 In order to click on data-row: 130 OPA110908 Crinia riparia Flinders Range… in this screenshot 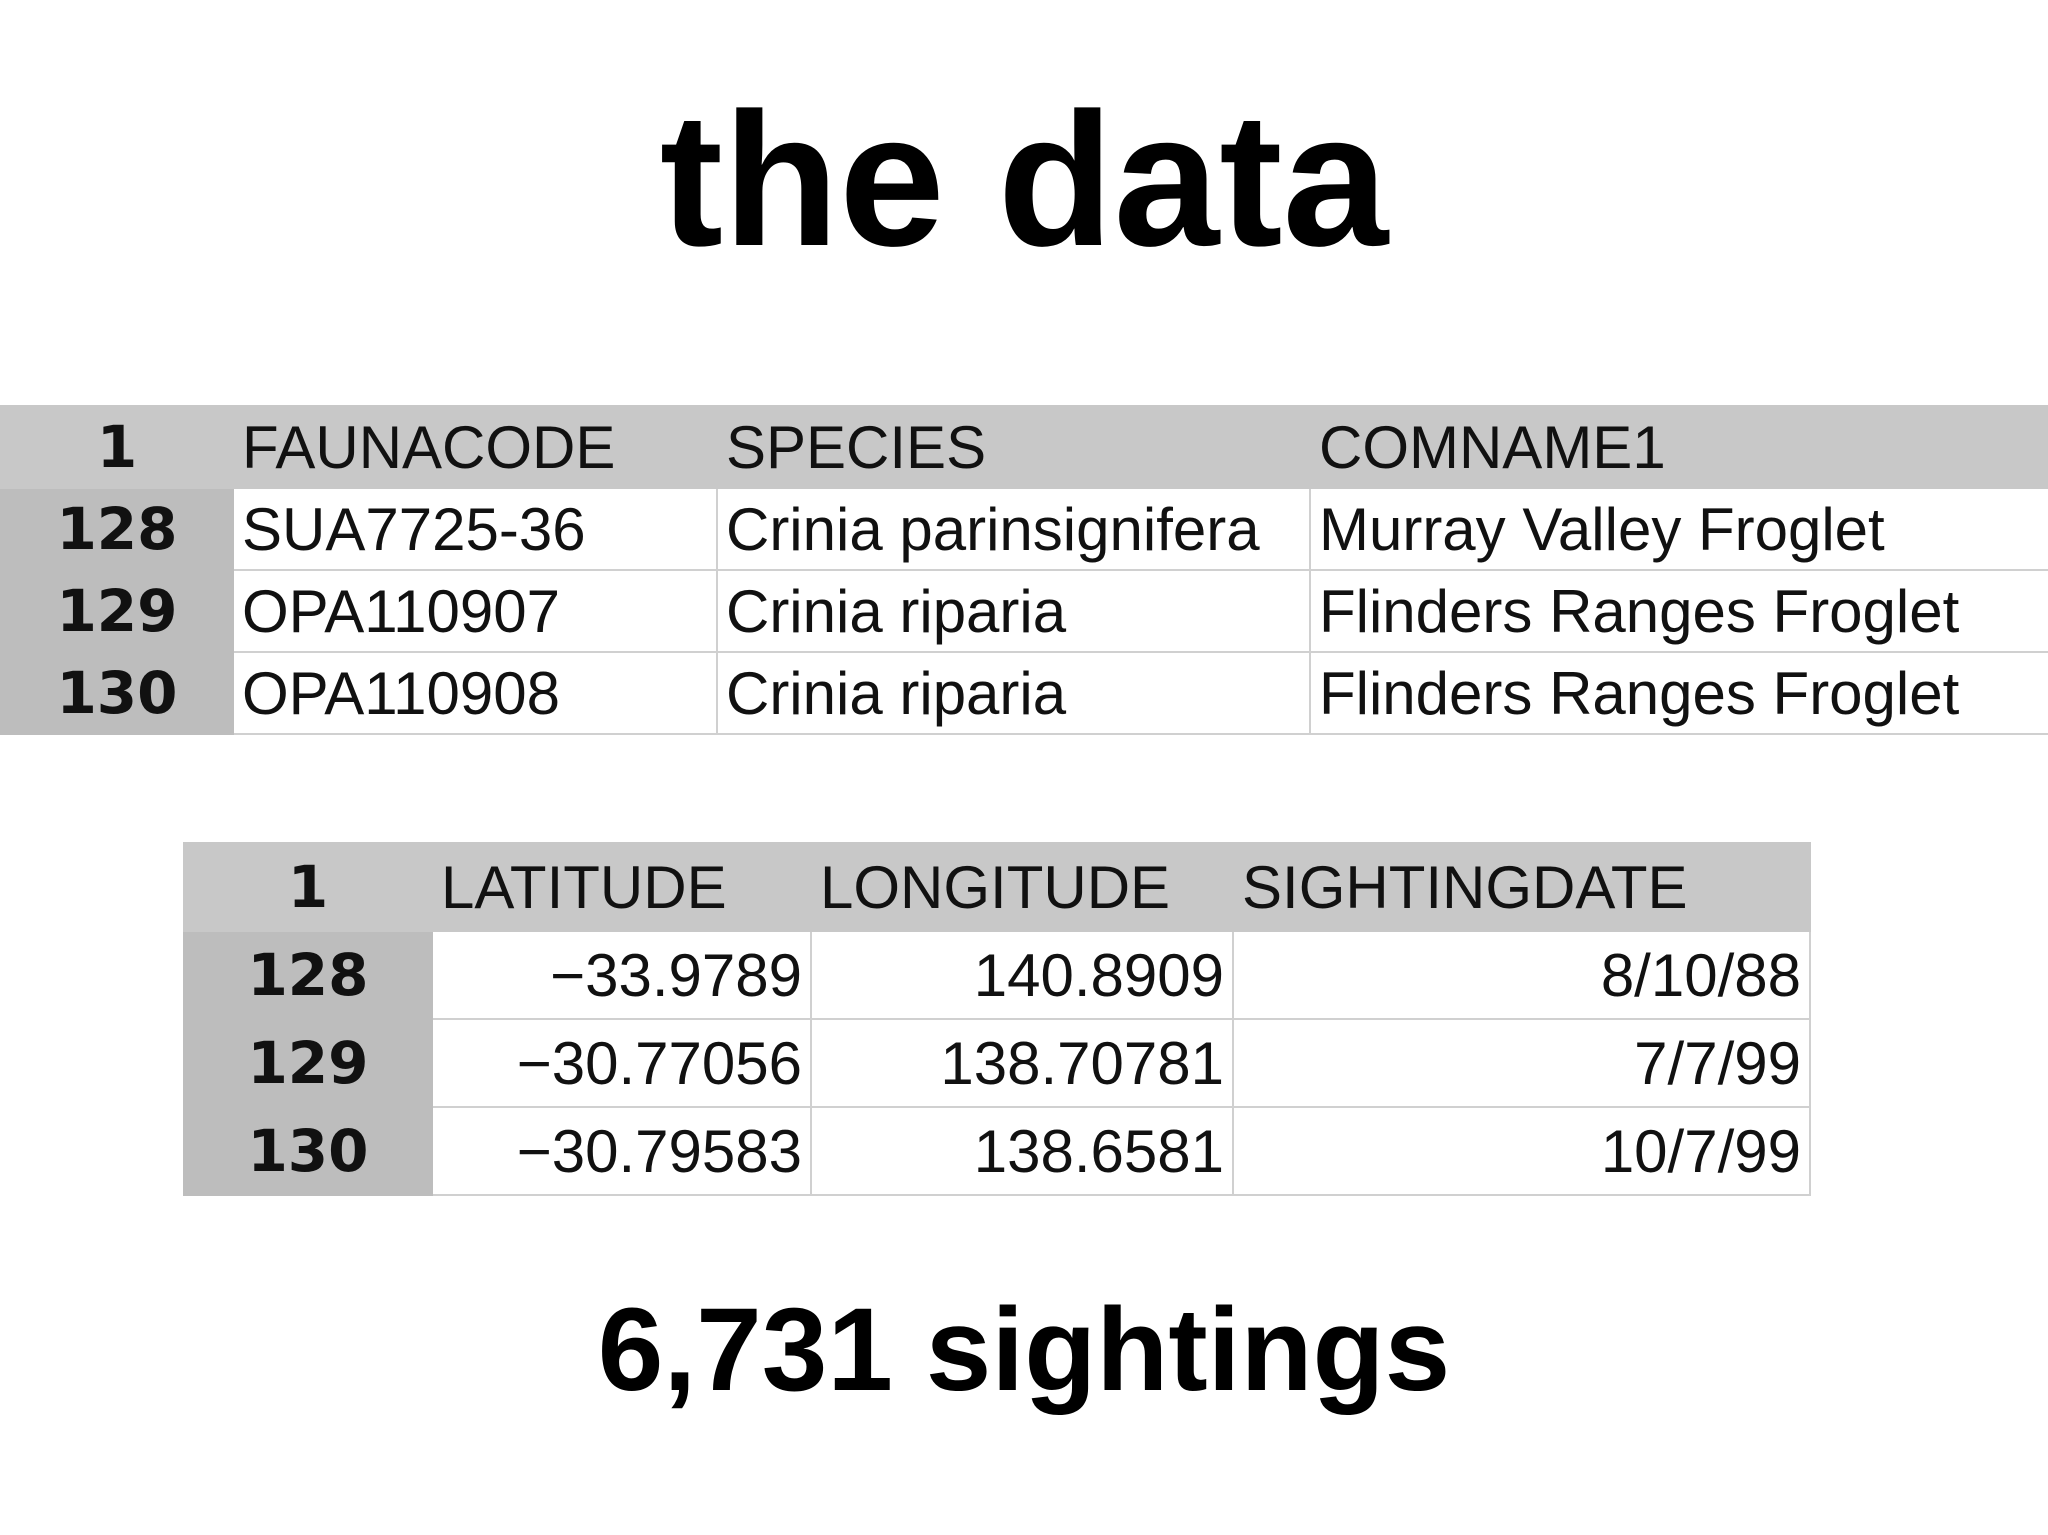, I will do `click(1024, 693)`.